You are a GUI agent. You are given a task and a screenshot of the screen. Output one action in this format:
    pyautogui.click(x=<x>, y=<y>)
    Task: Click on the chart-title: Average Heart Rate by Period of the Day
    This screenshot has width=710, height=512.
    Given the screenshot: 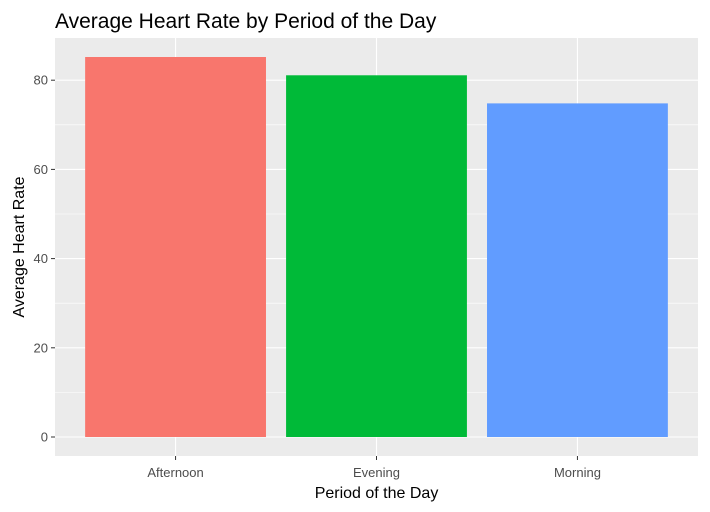 What is the action you would take?
    pyautogui.click(x=246, y=21)
    